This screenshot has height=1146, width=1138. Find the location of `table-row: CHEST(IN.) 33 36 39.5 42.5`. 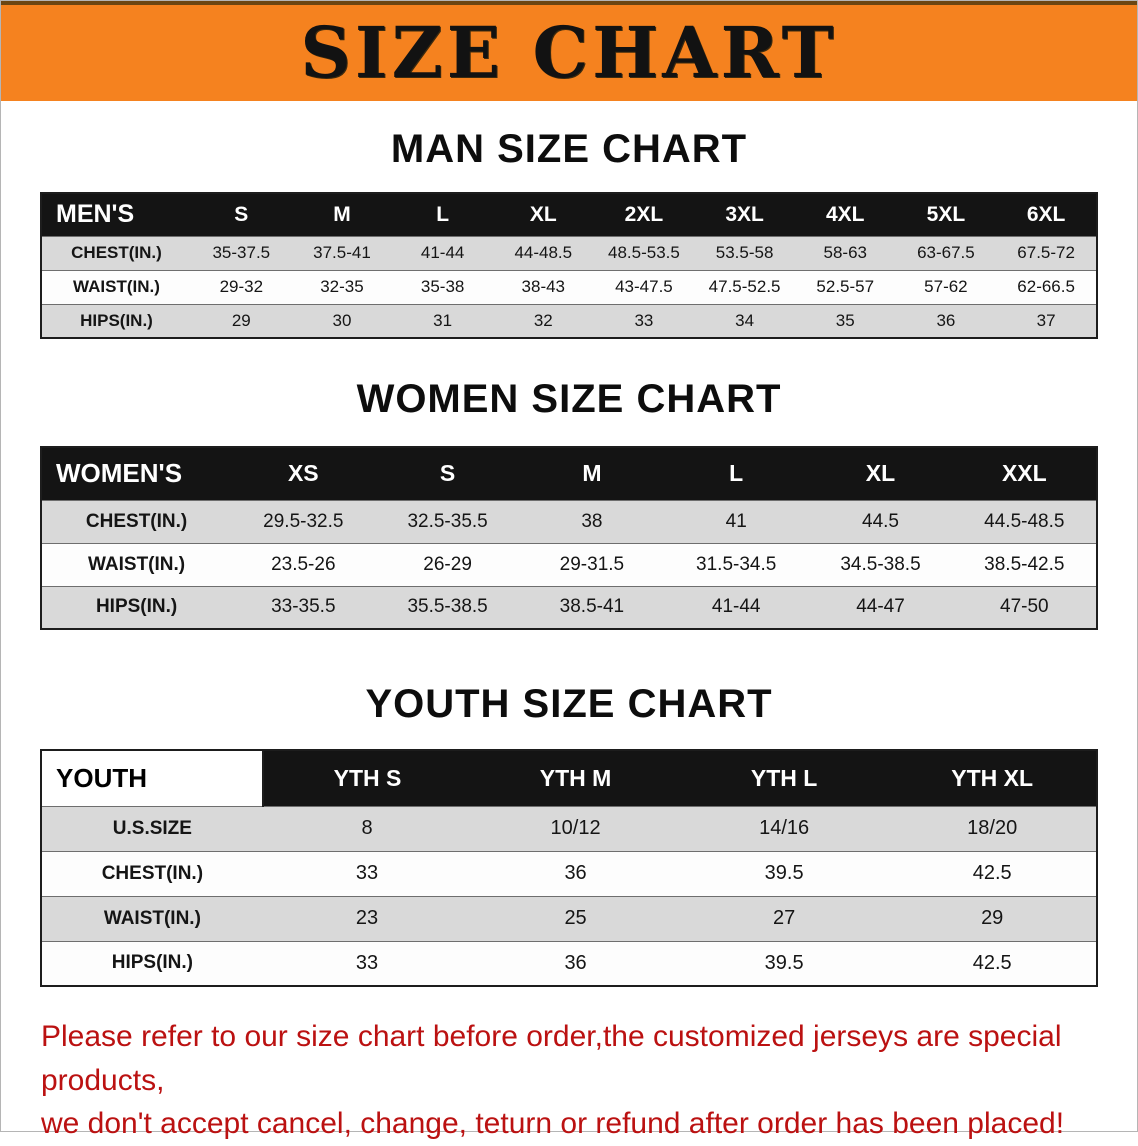

table-row: CHEST(IN.) 33 36 39.5 42.5 is located at coordinates (569, 873).